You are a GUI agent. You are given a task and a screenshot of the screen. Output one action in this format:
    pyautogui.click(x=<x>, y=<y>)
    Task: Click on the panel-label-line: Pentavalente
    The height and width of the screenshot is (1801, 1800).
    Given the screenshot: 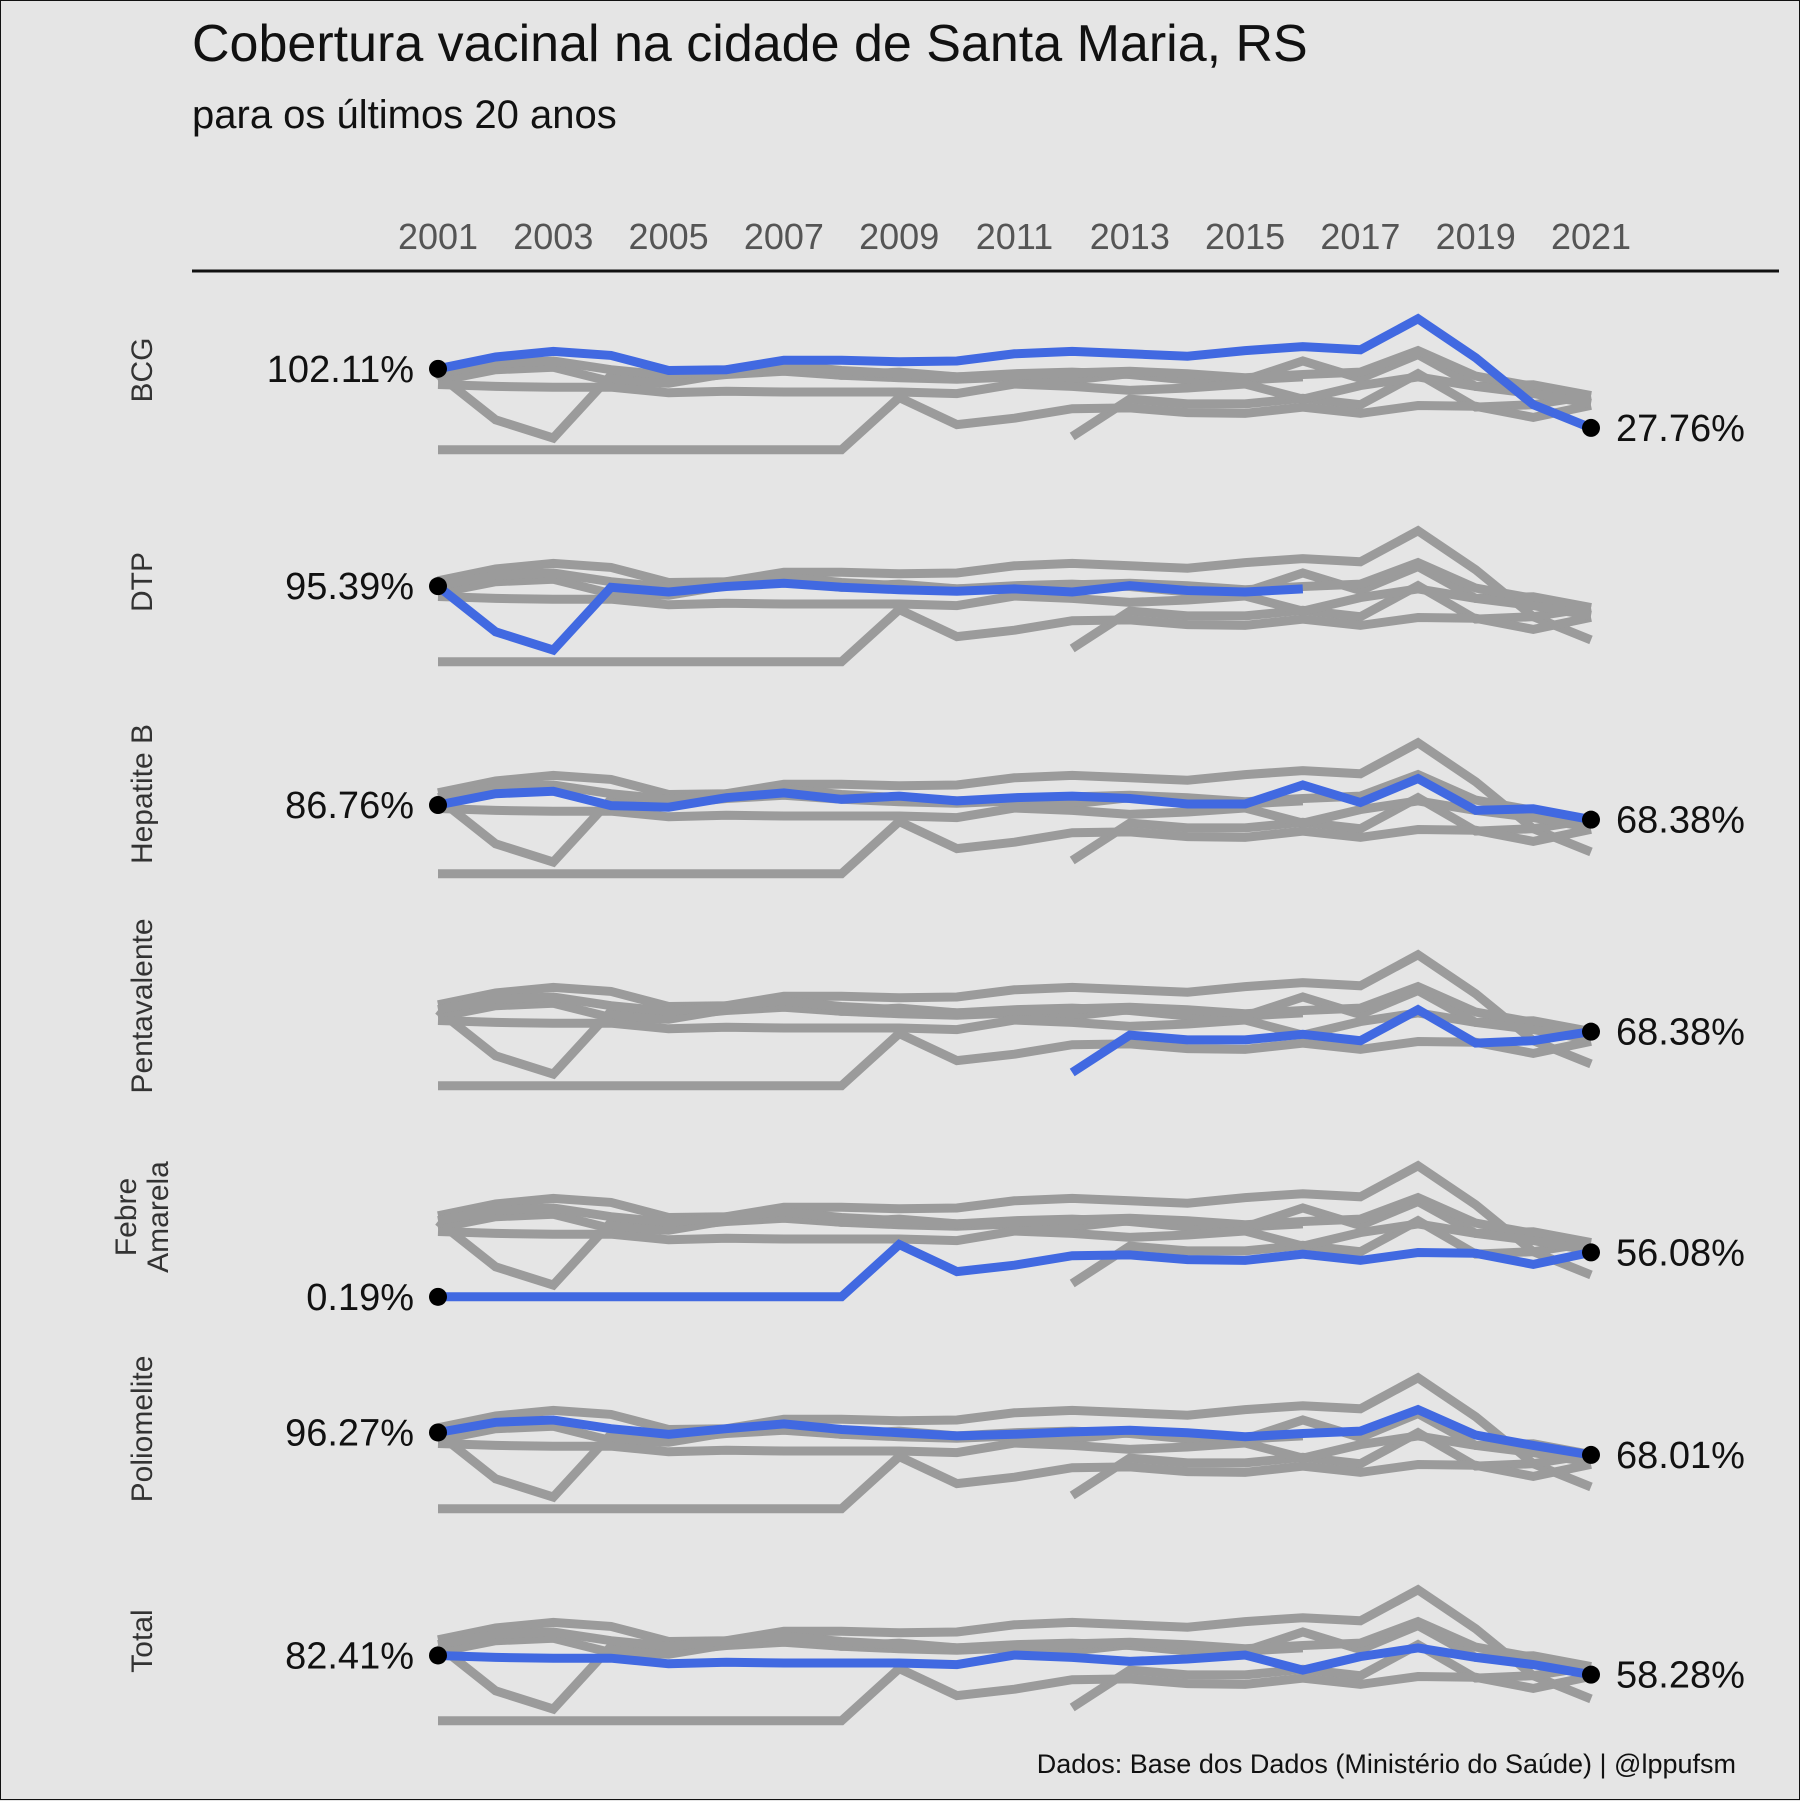 What is the action you would take?
    pyautogui.click(x=142, y=1005)
    